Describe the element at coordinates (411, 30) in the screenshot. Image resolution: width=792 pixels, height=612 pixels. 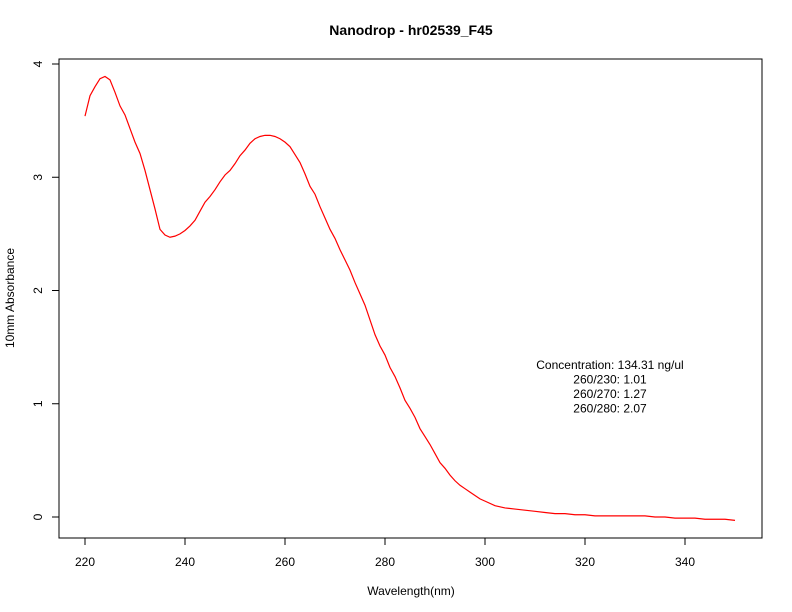
I see `chart-title: Nanodrop - hr02539_F45` at that location.